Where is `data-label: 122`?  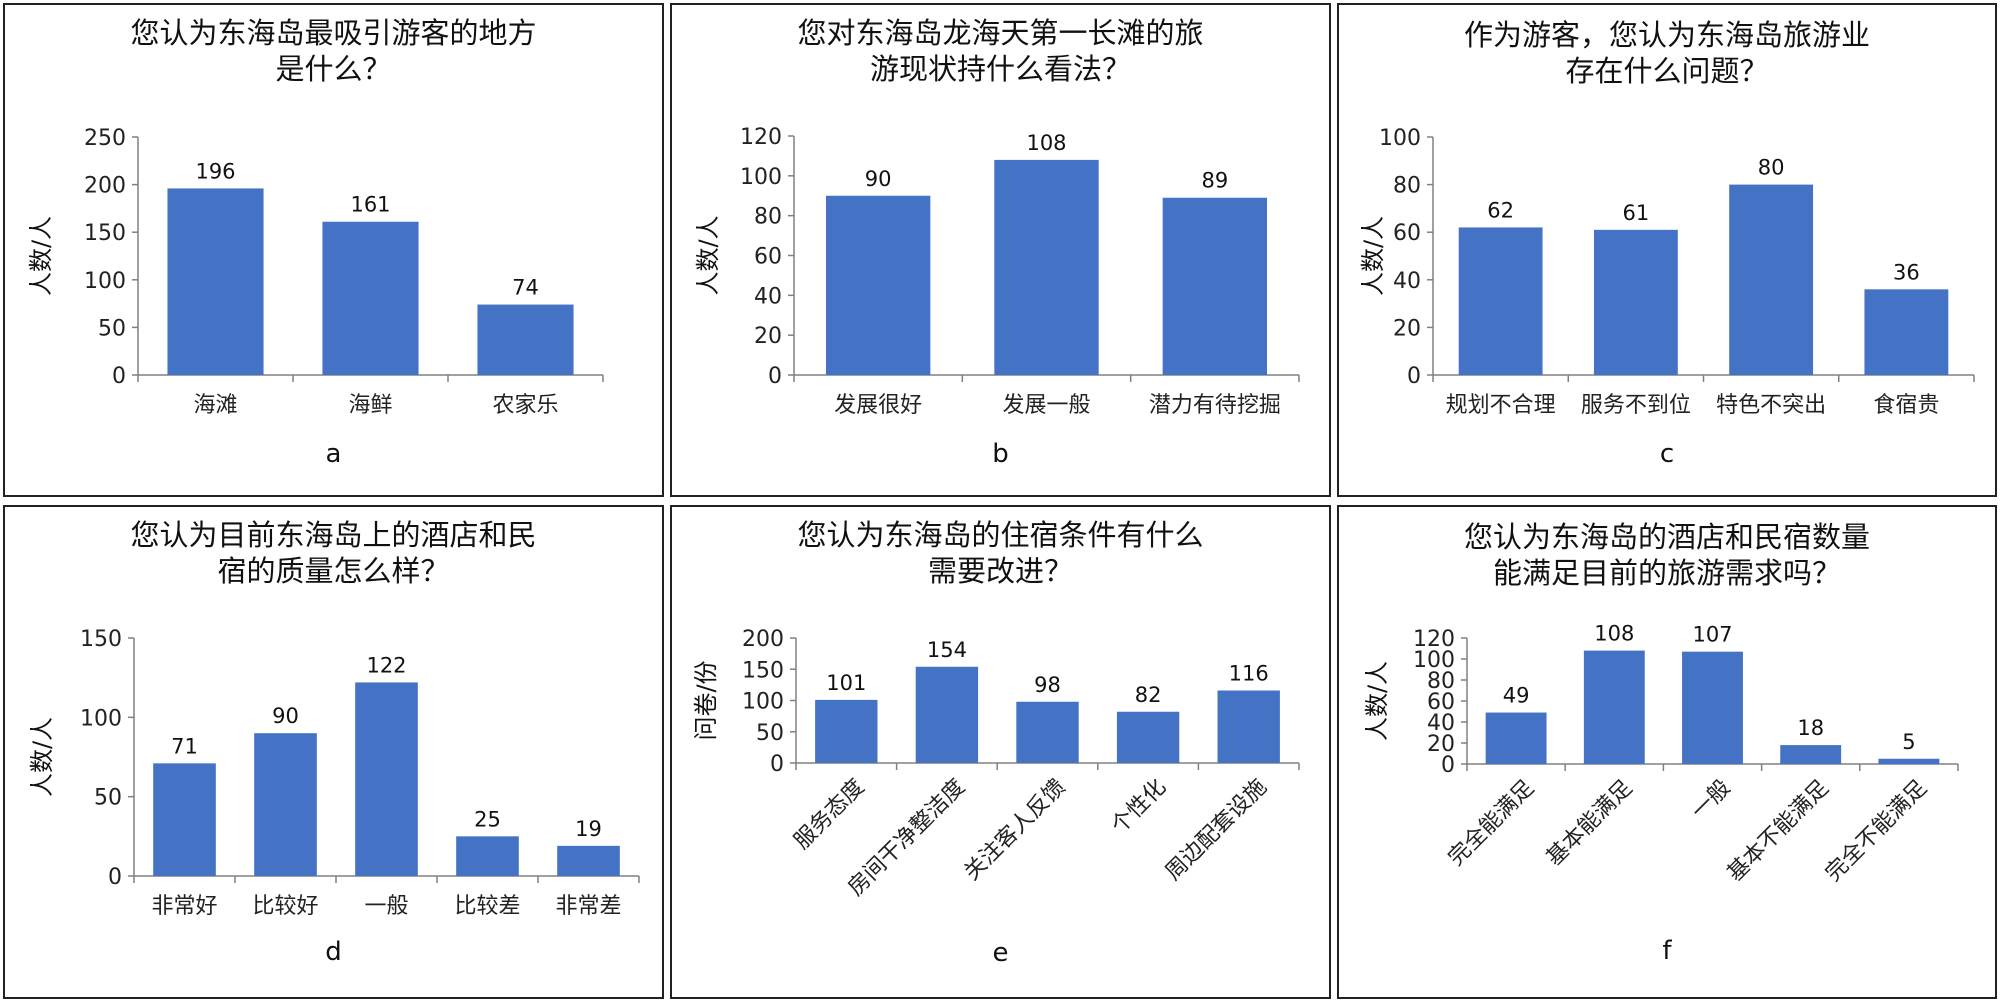
data-label: 122 is located at coordinates (386, 665).